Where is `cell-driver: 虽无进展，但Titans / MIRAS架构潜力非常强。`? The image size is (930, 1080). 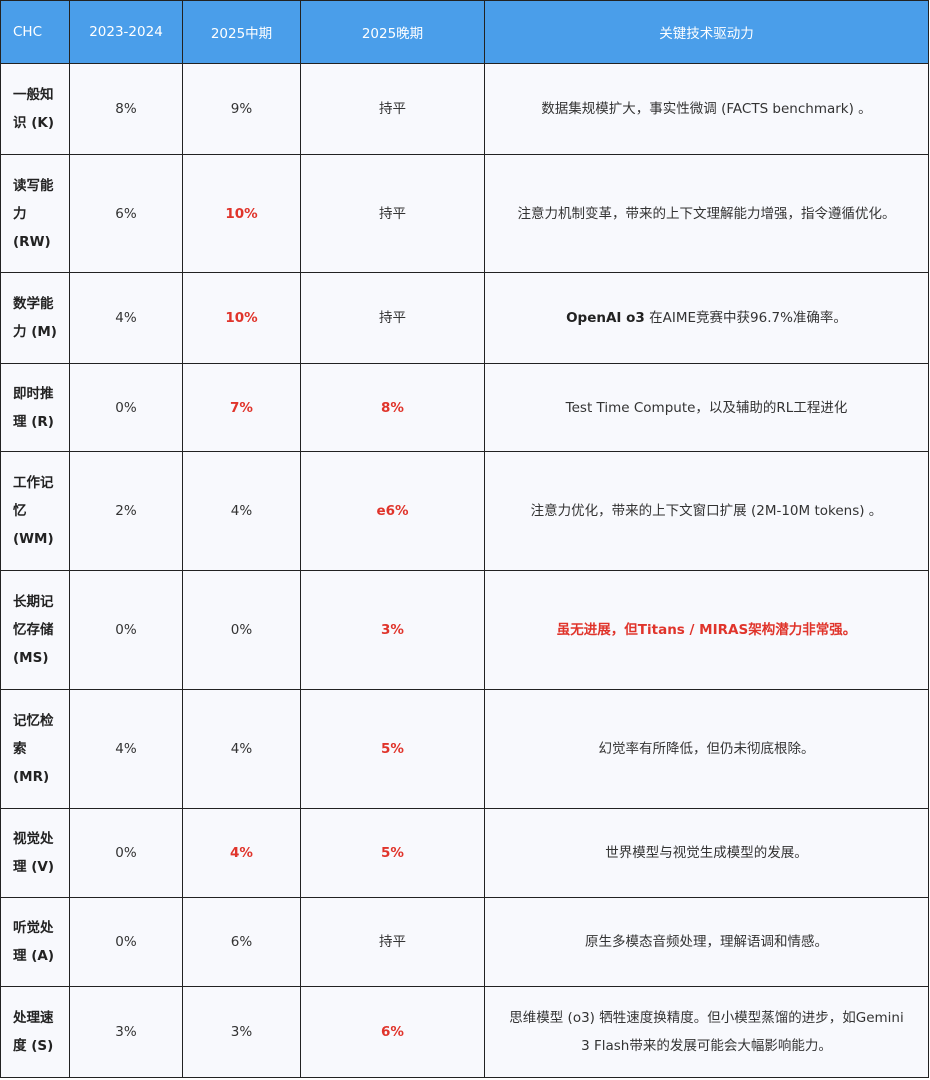
cell-driver: 虽无进展，但Titans / MIRAS架构潜力非常强。 is located at coordinates (706, 630).